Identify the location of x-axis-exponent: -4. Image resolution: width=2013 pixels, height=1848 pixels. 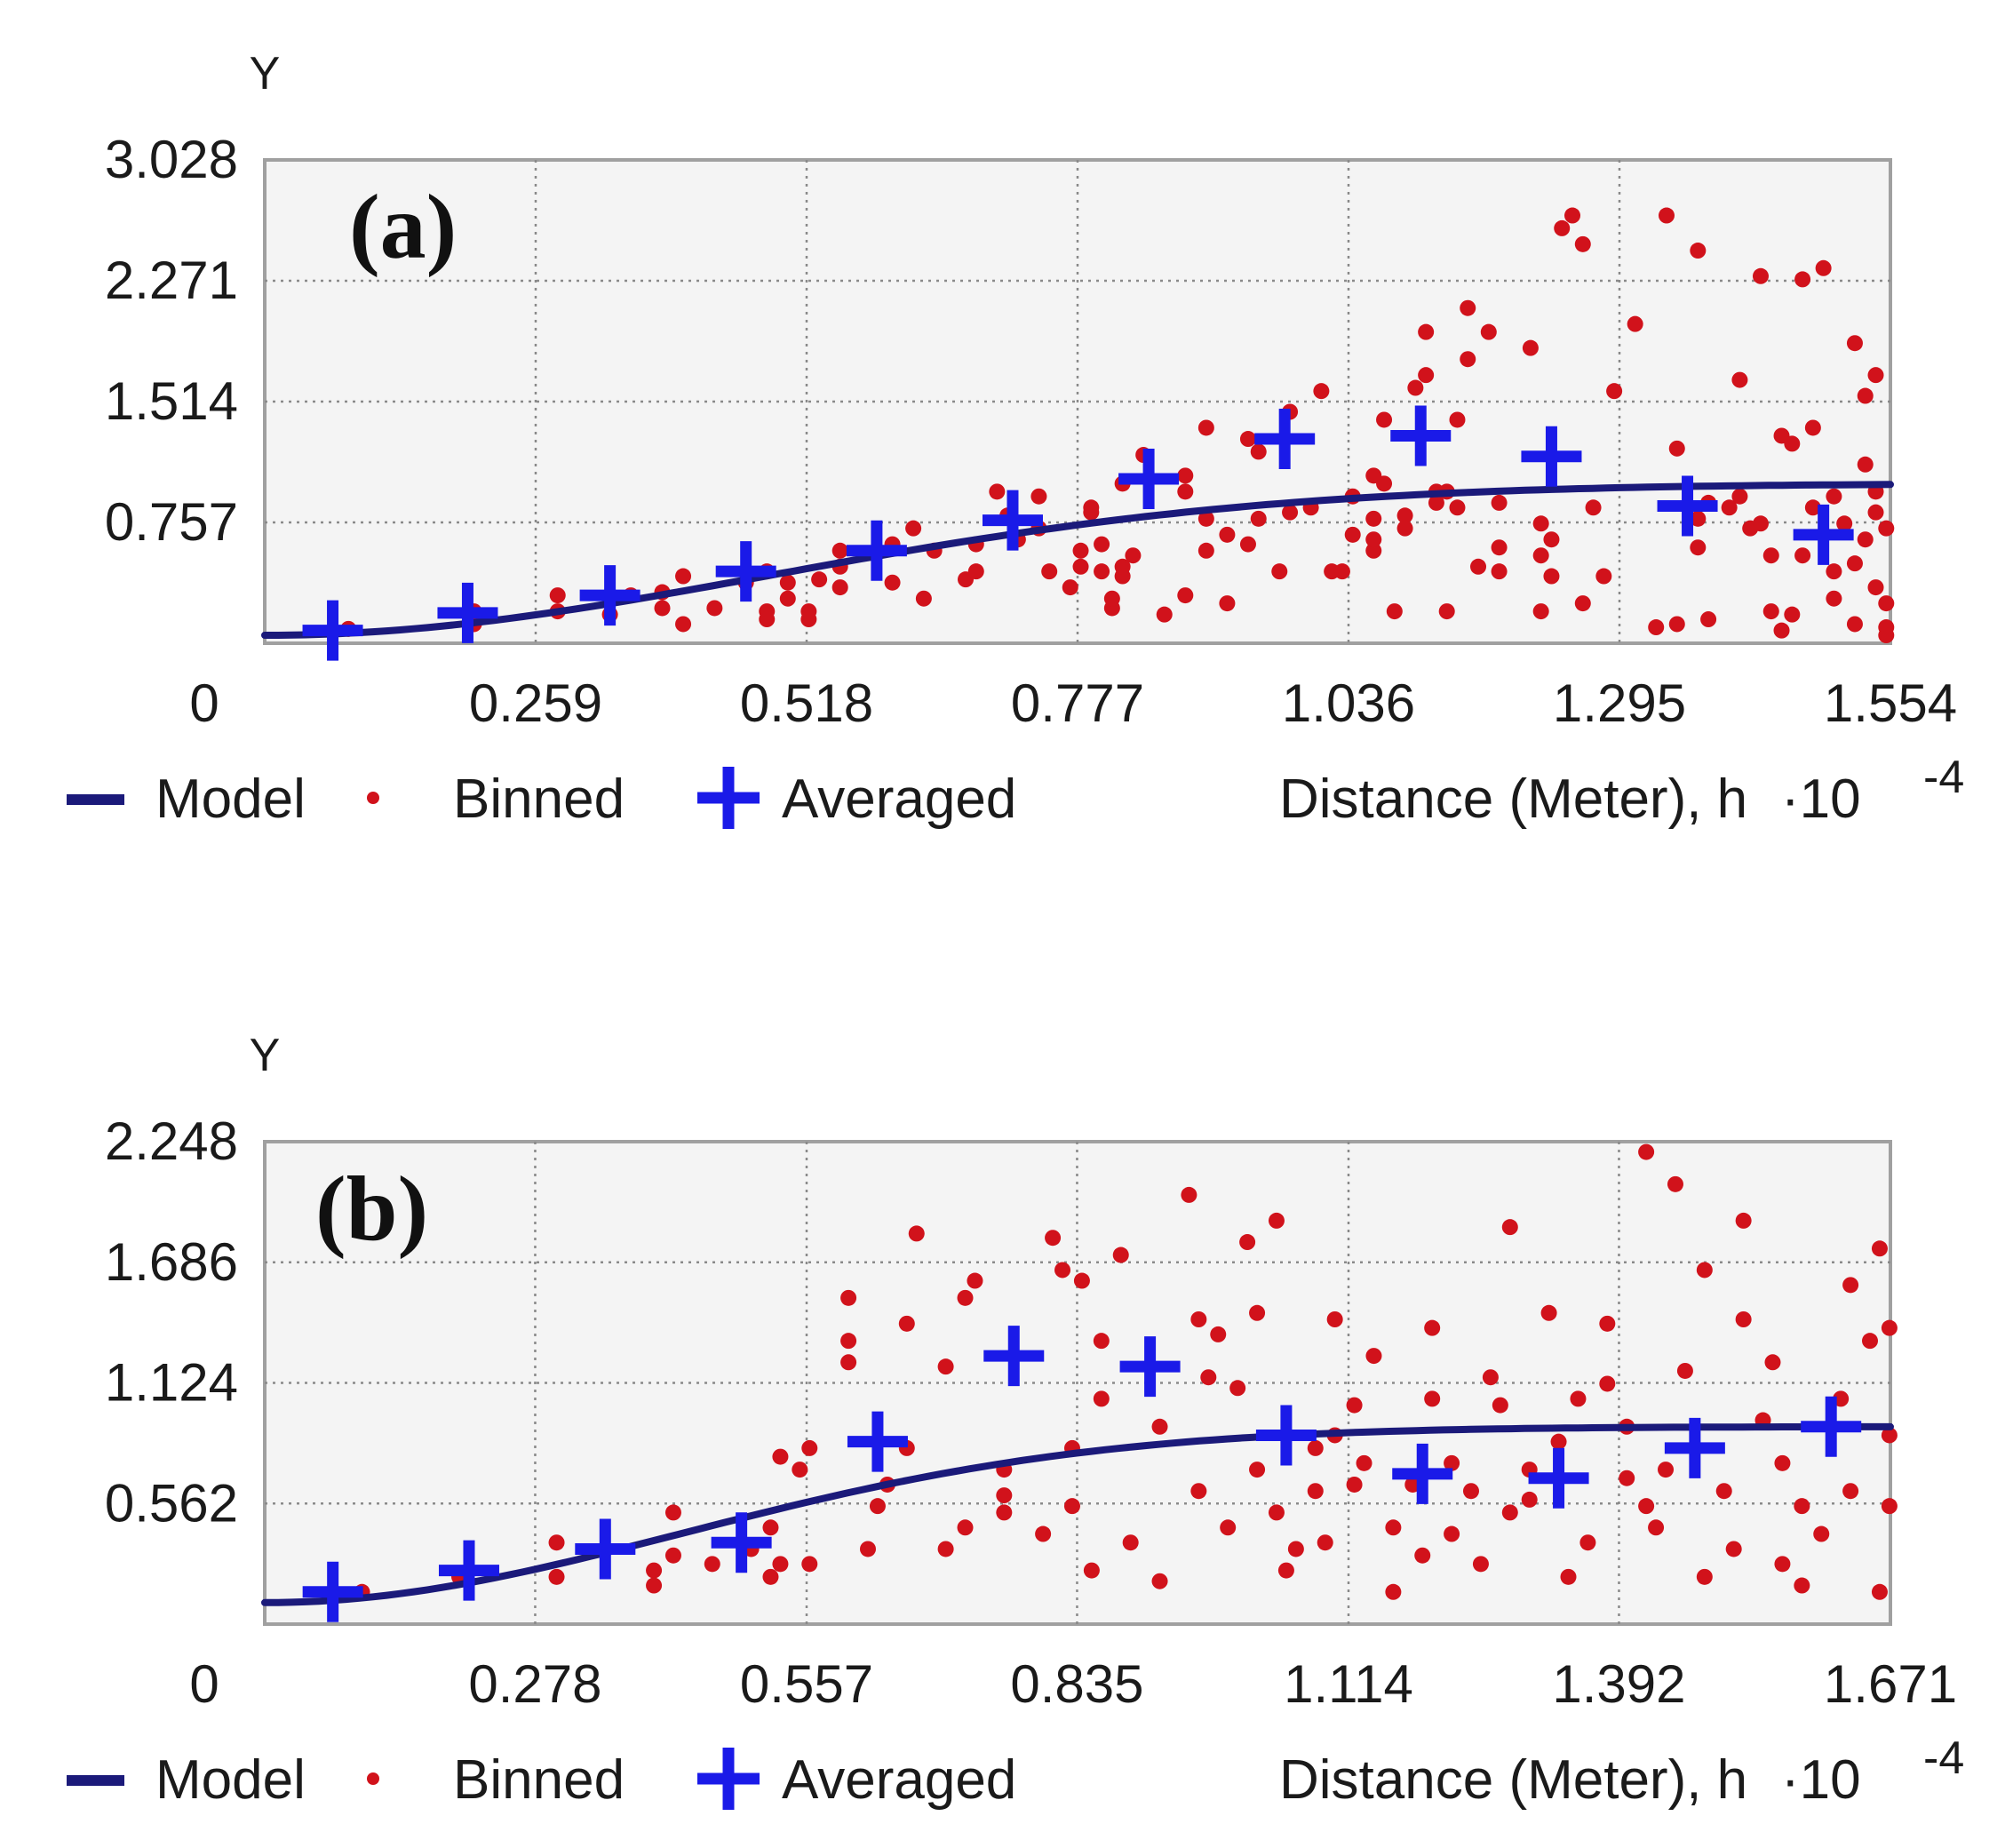
(1944, 1758).